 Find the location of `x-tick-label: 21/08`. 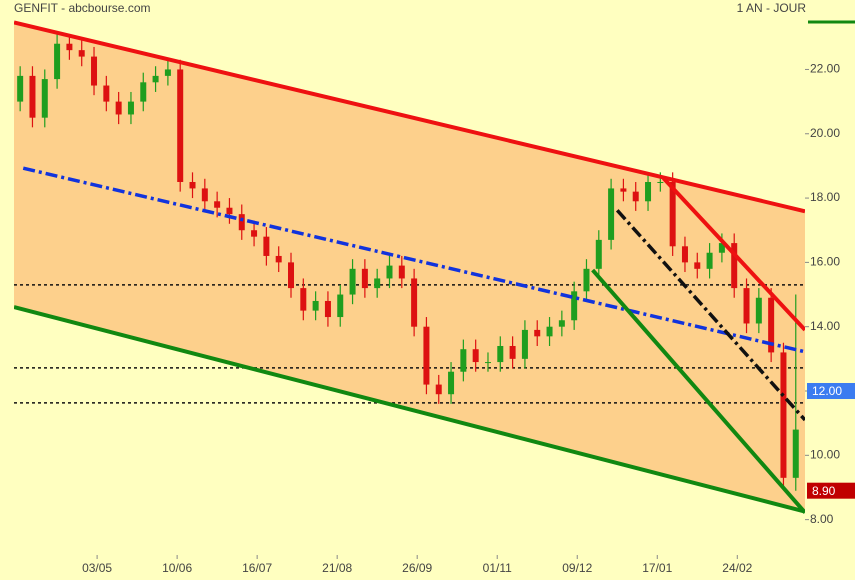

x-tick-label: 21/08 is located at coordinates (337, 568).